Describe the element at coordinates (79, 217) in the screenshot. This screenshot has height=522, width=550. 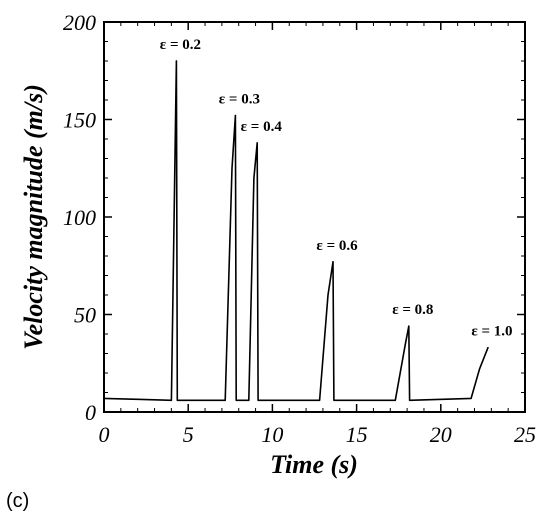
I see `y-tick-label: 100` at that location.